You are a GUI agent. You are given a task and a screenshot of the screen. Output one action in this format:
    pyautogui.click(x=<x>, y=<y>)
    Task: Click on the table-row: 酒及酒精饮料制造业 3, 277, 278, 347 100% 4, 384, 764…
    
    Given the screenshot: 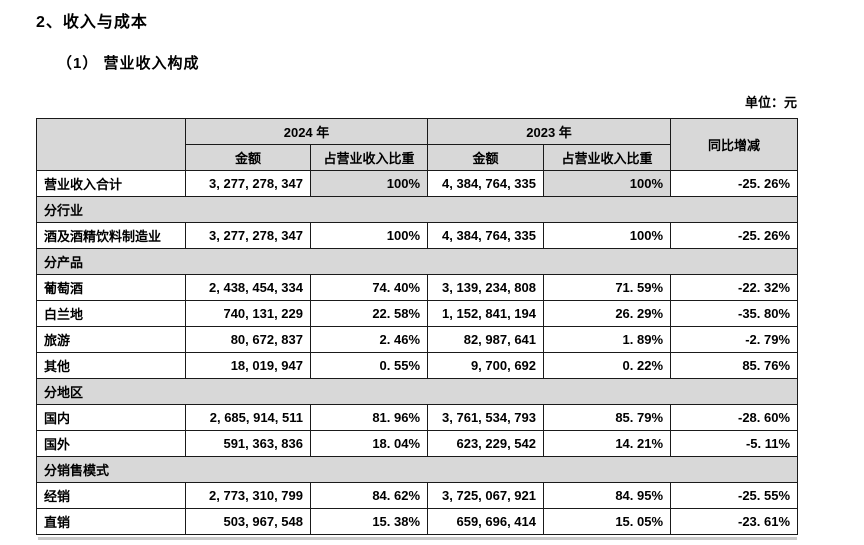 What is the action you would take?
    pyautogui.click(x=417, y=235)
    